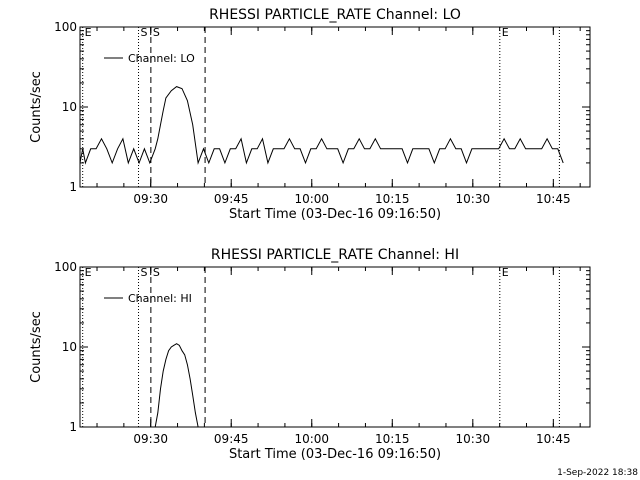  I want to click on legend-label: Channel: LO, so click(161, 58).